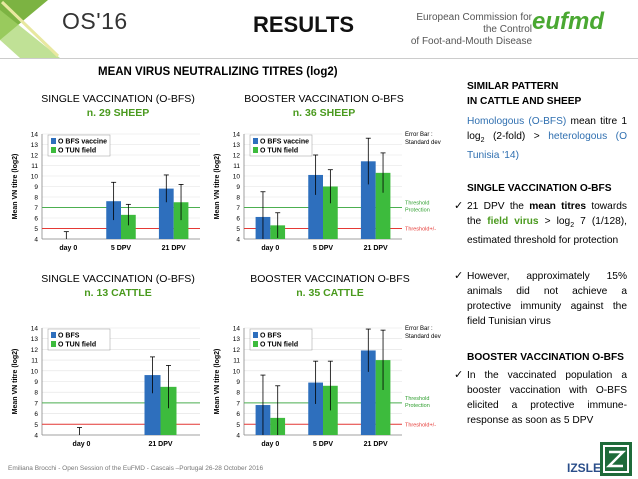  What do you see at coordinates (30, 29) in the screenshot?
I see `decorative-green-corner` at bounding box center [30, 29].